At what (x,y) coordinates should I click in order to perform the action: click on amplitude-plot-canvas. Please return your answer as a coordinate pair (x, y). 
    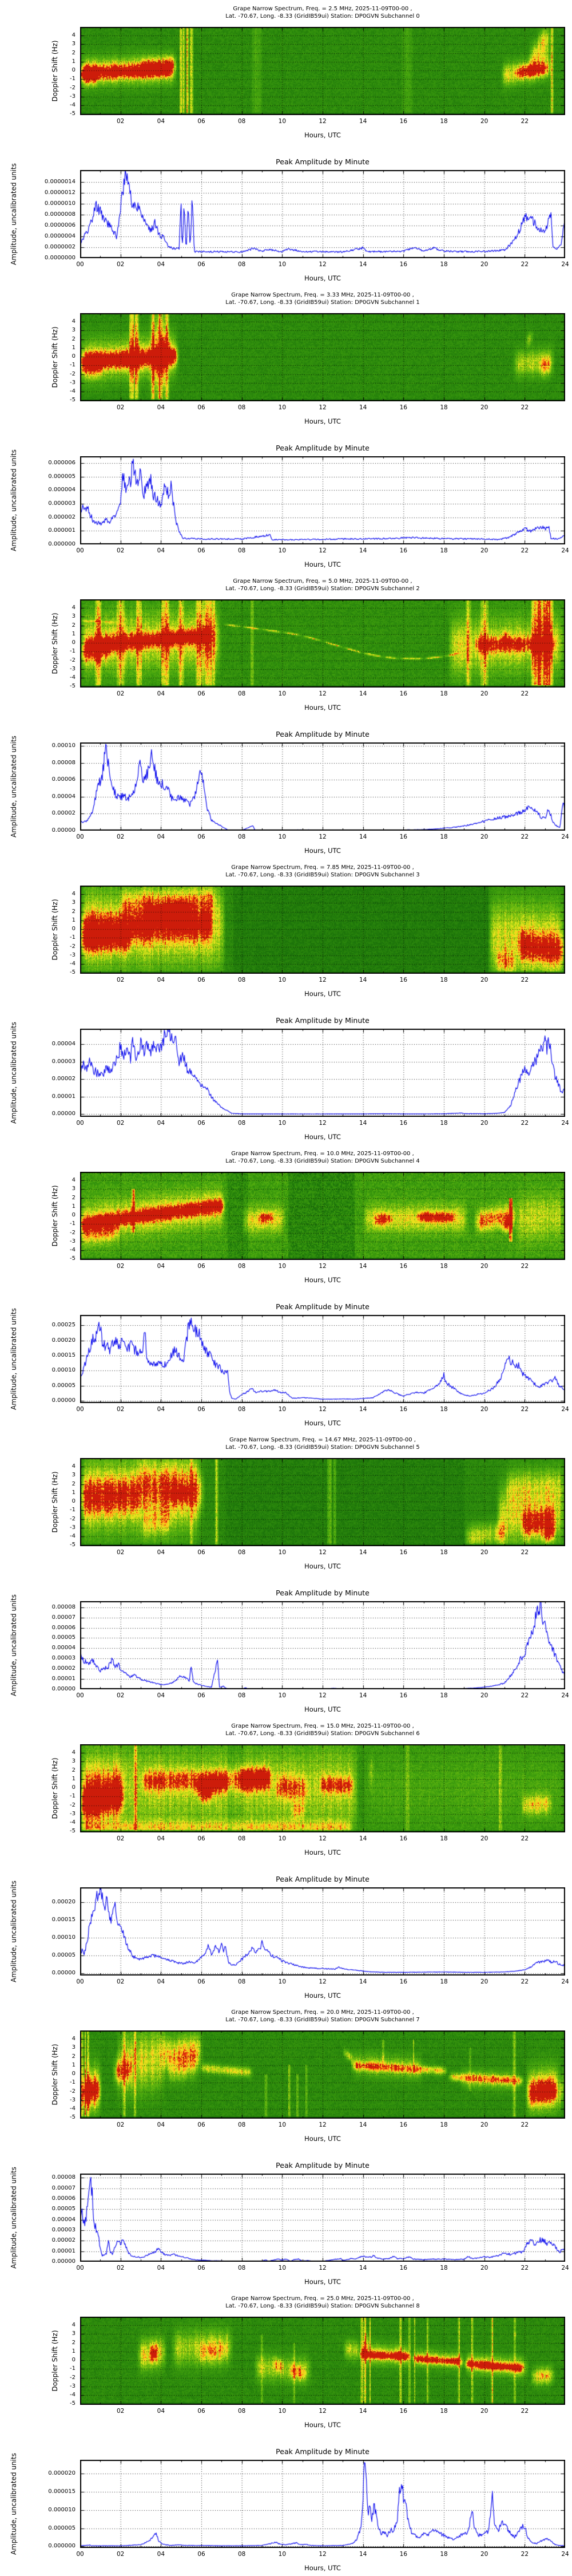
    Looking at the image, I should click on (322, 786).